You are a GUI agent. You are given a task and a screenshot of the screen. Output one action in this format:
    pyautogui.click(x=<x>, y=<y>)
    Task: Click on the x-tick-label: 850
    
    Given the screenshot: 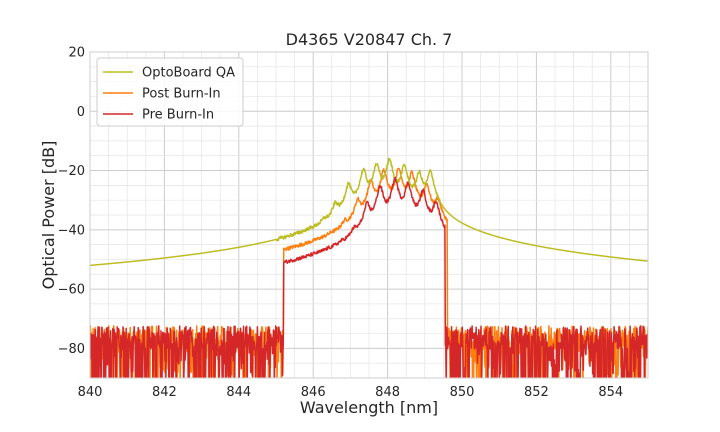 What is the action you would take?
    pyautogui.click(x=462, y=392)
    